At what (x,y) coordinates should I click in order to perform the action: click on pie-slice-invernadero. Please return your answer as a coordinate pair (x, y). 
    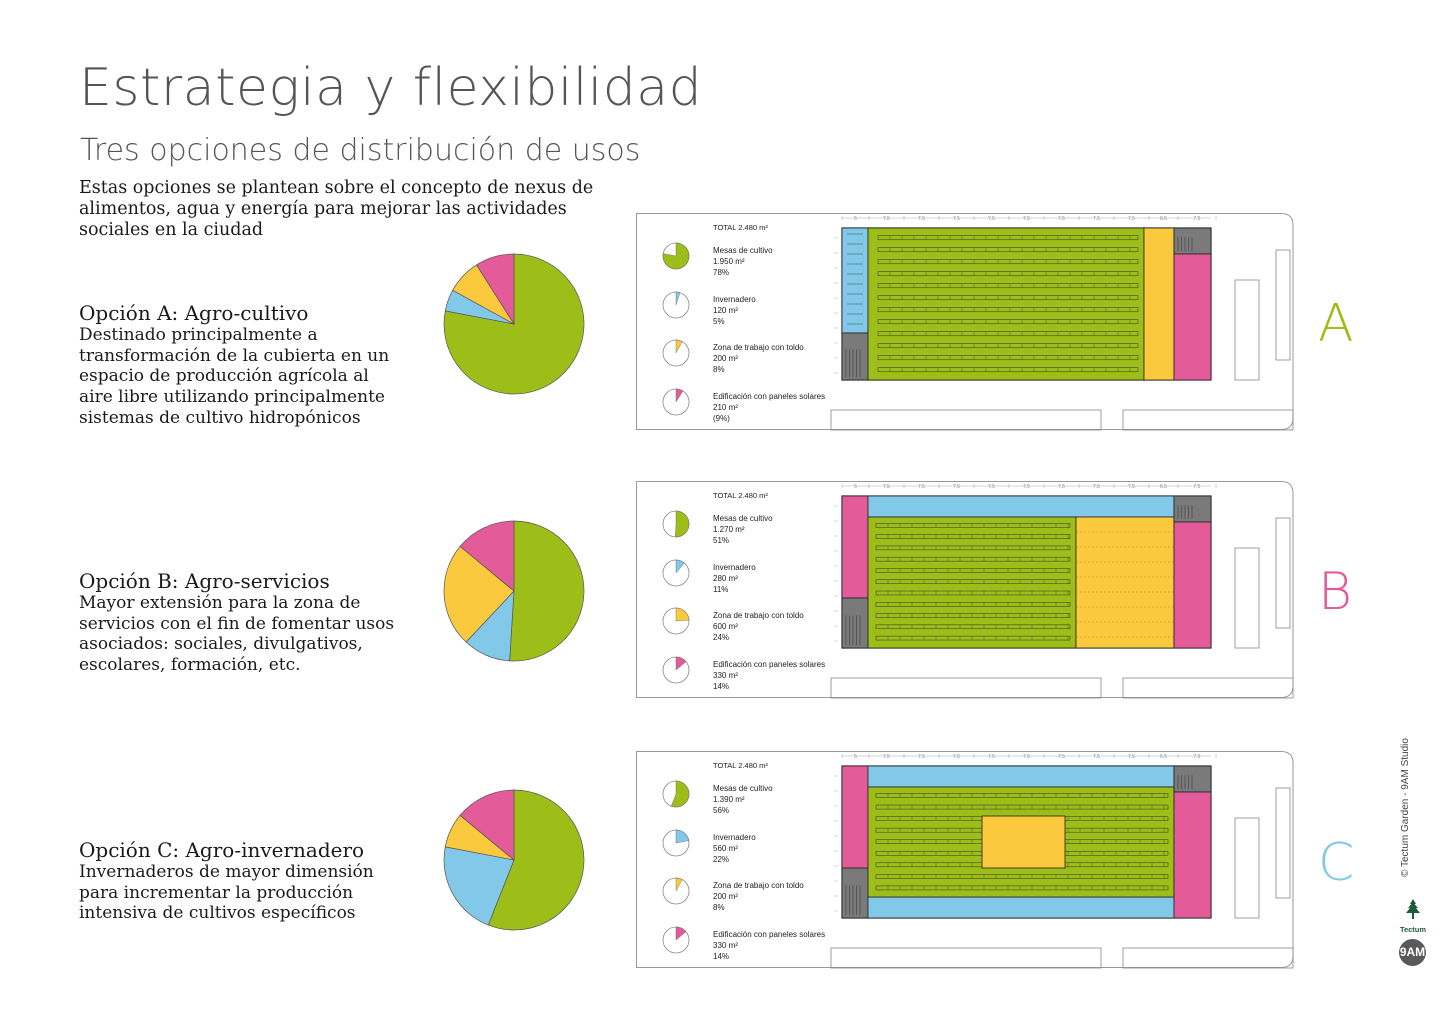
    Looking at the image, I should click on (479, 886).